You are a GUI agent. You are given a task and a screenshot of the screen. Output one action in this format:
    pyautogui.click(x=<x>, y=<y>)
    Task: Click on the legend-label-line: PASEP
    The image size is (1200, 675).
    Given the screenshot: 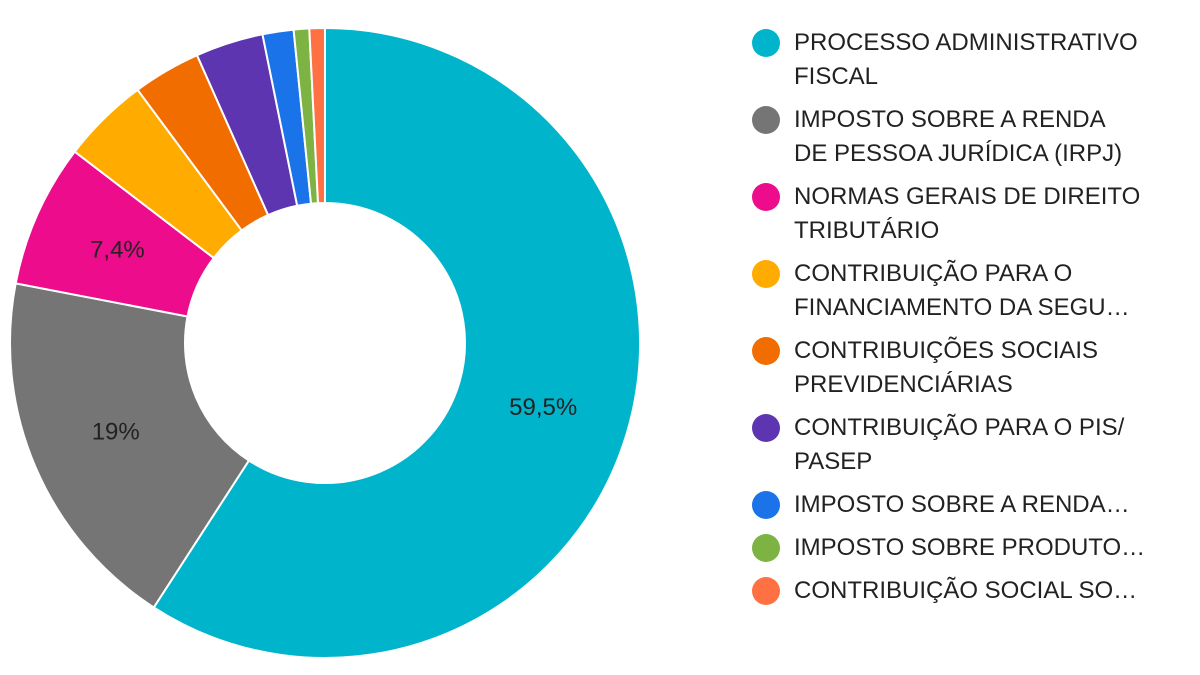 What is the action you would take?
    pyautogui.click(x=833, y=461)
    